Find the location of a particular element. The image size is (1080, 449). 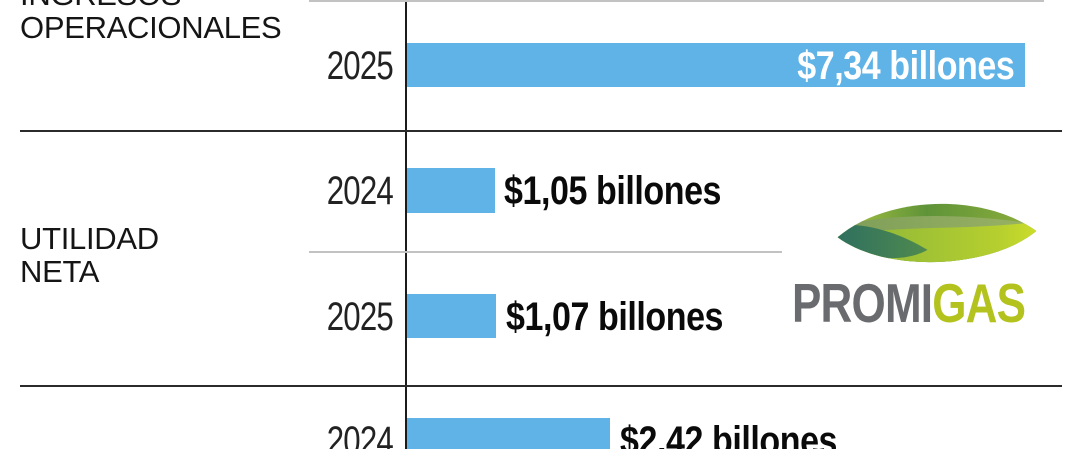

section-label-ingresos-operacionales: INGRESOS OPERACIONALES is located at coordinates (151, 22).